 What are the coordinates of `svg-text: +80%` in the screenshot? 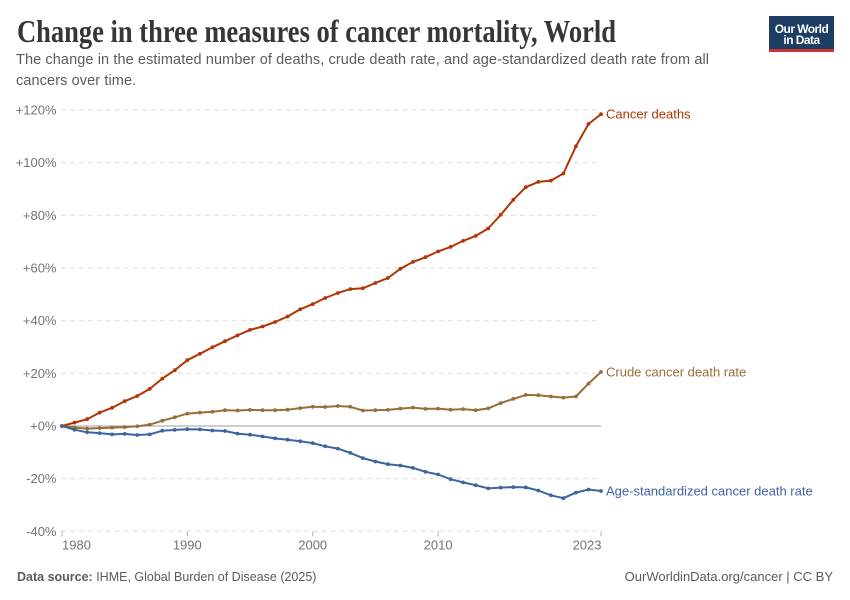 It's located at (40, 215).